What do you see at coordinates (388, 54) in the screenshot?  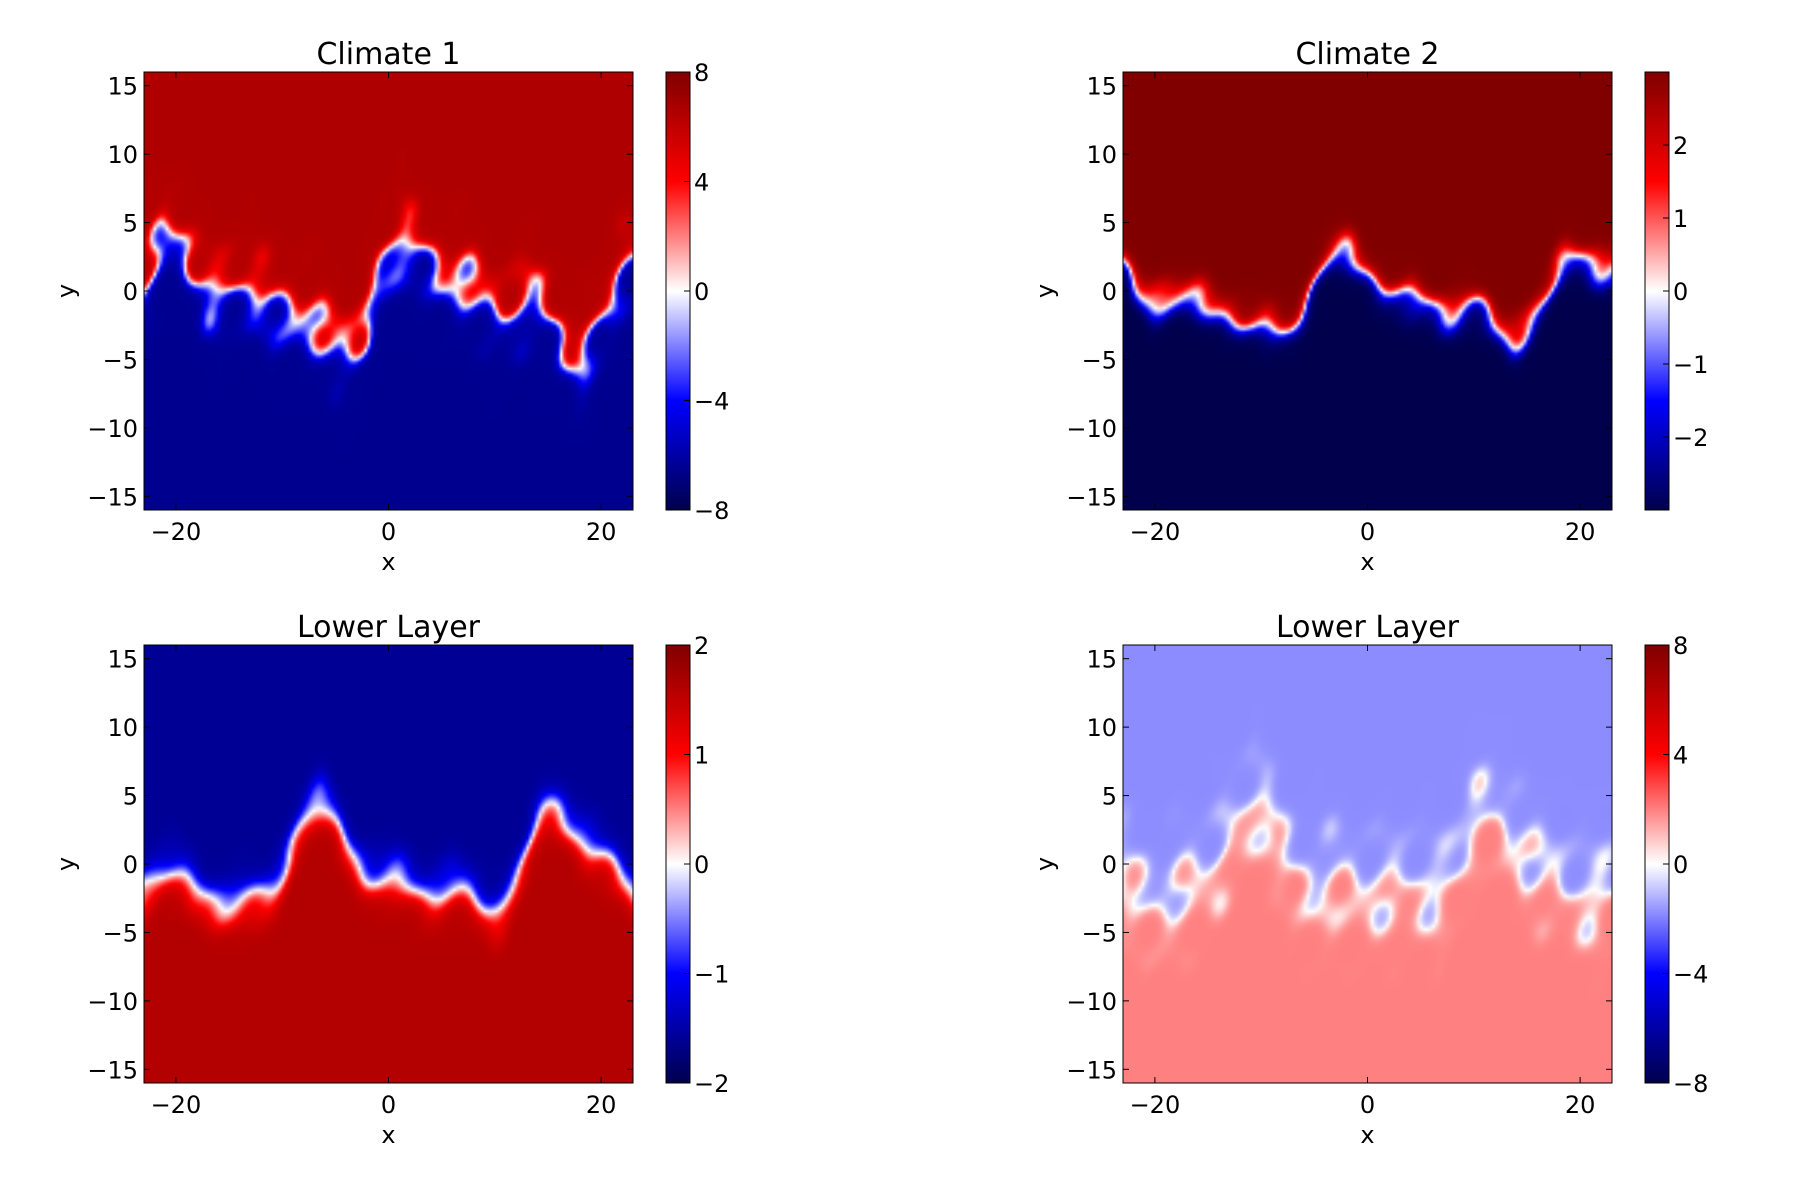 I see `chart-title: Climate 1` at bounding box center [388, 54].